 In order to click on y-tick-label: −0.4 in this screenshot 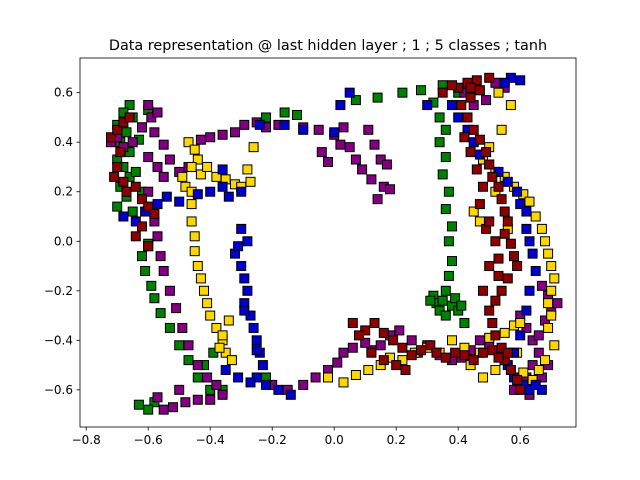, I will do `click(58, 340)`.